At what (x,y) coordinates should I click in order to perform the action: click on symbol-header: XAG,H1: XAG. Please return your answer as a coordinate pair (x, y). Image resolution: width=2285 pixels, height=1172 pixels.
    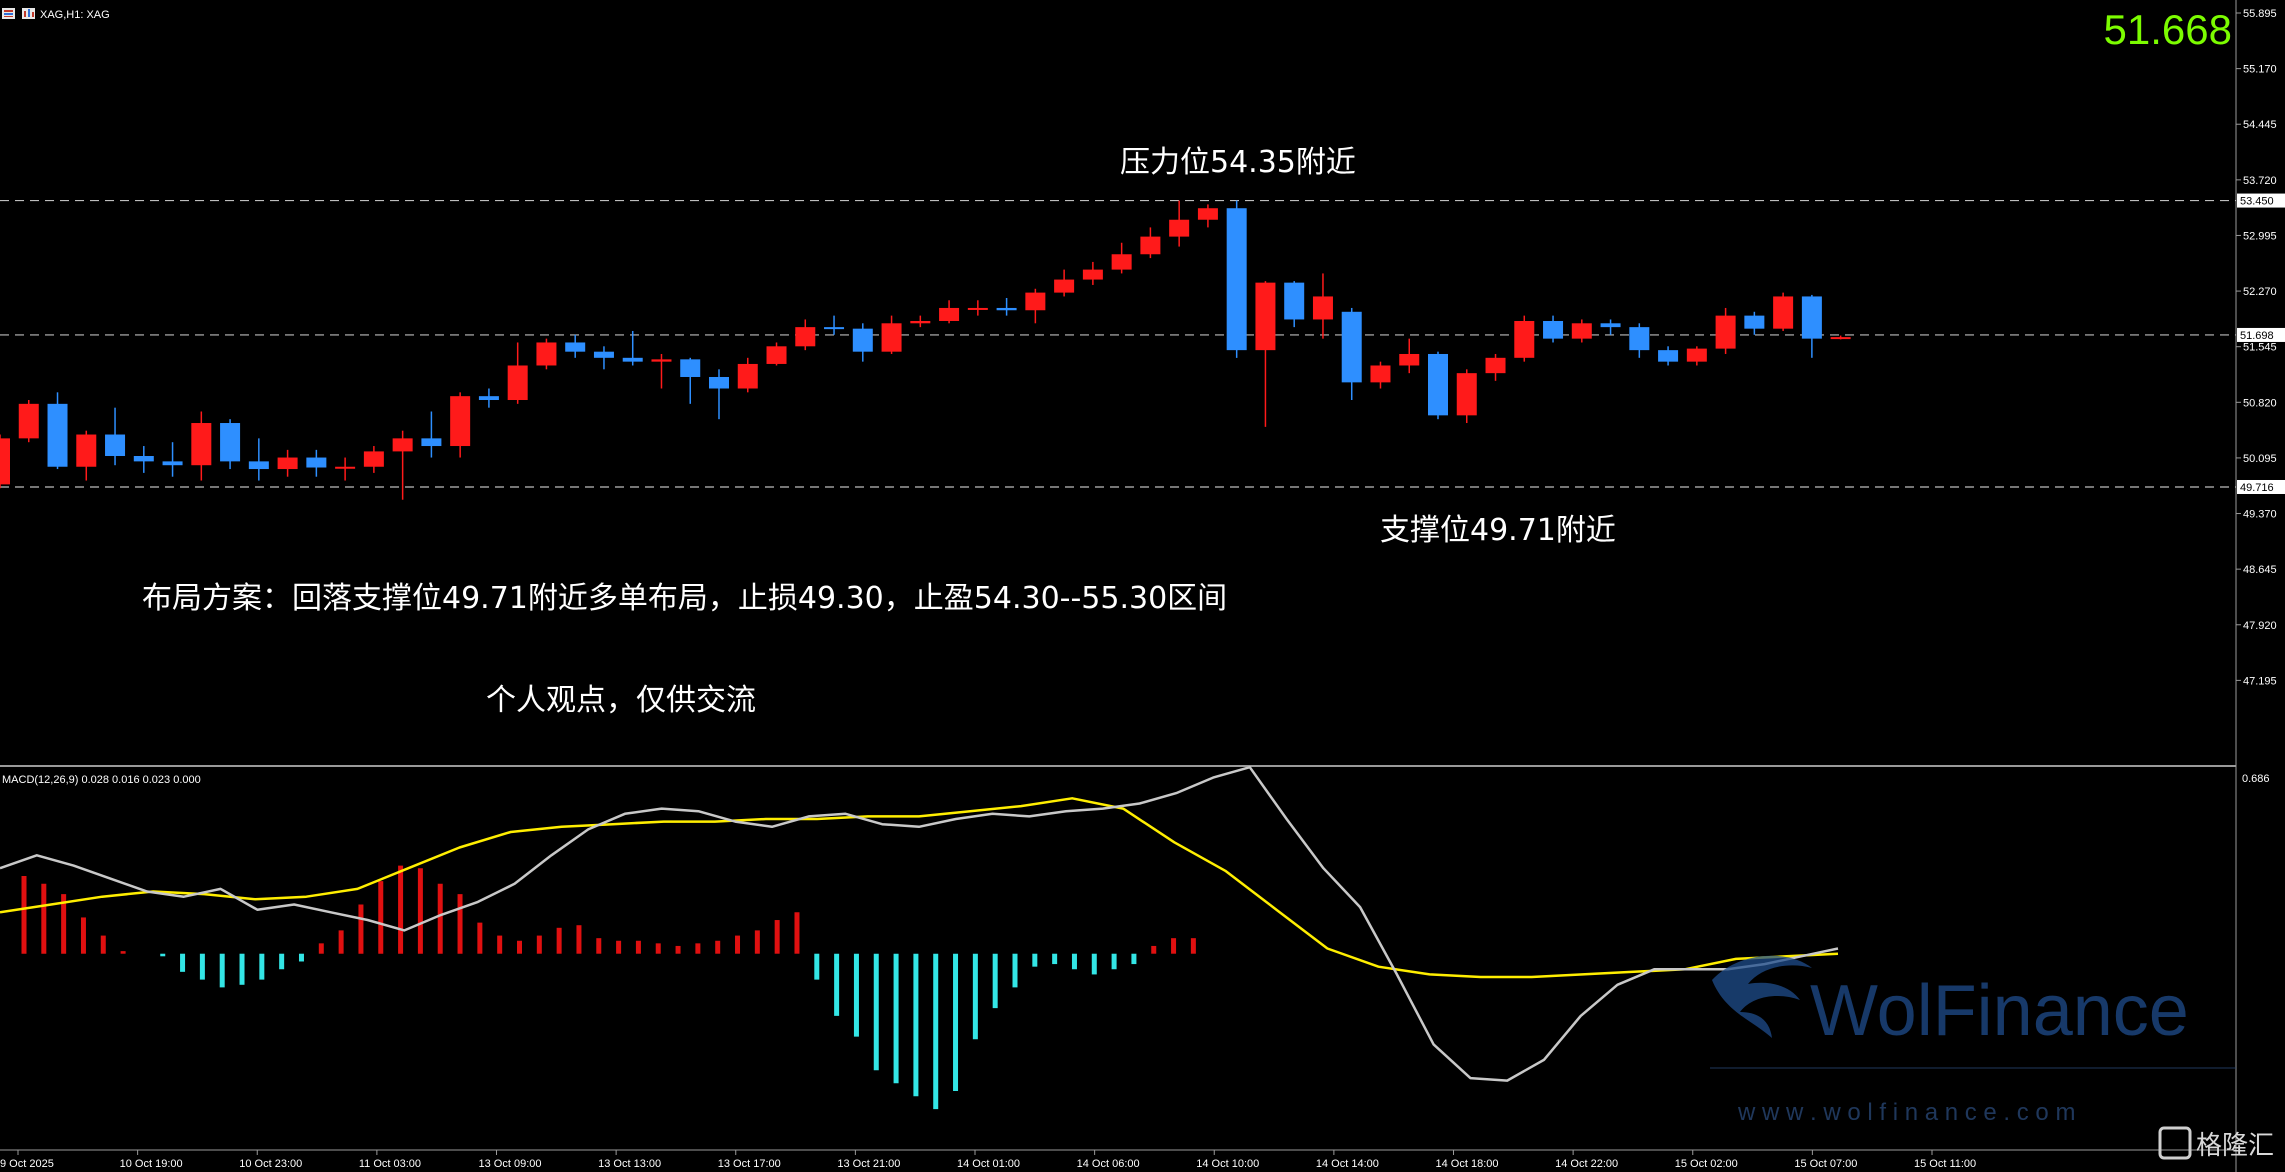
    Looking at the image, I should click on (56, 14).